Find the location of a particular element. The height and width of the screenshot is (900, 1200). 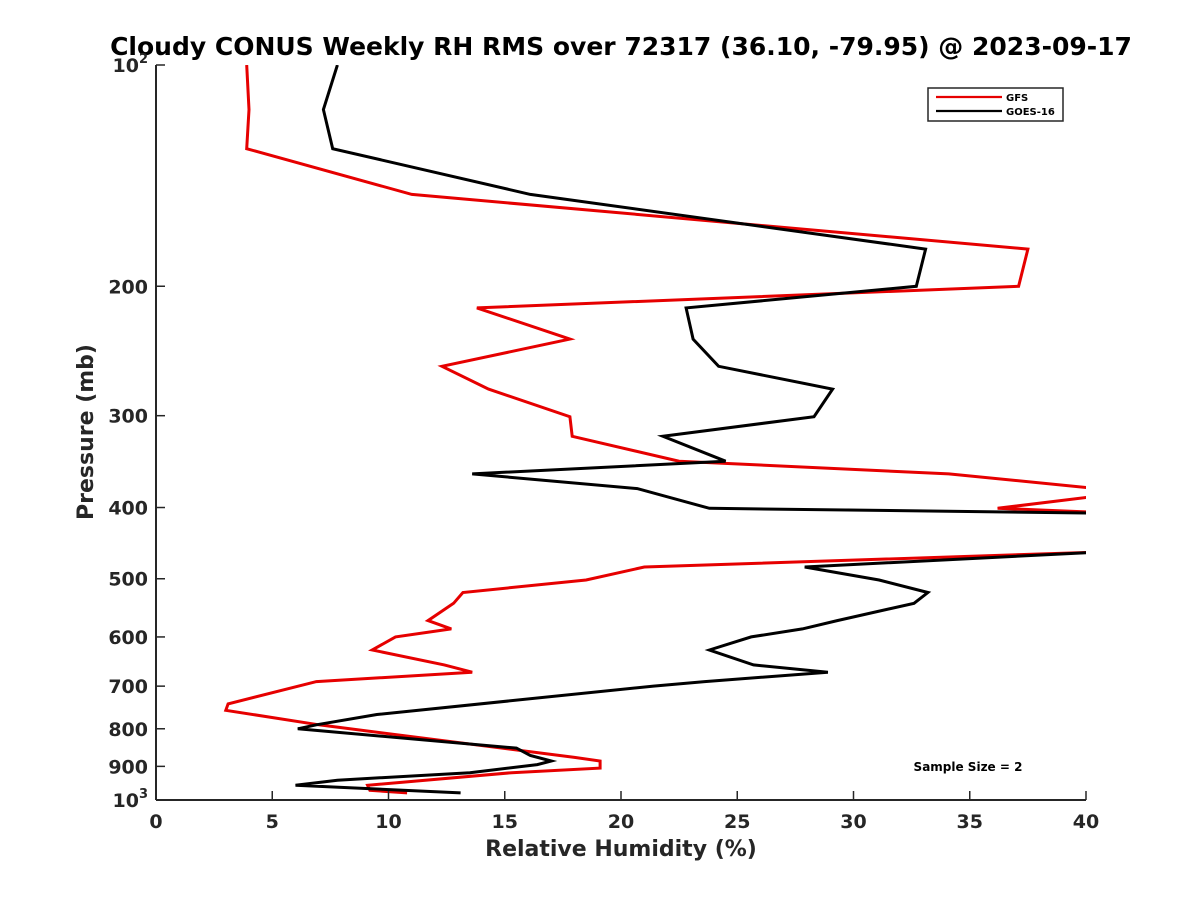

x-tick-label: 0 is located at coordinates (155, 822).